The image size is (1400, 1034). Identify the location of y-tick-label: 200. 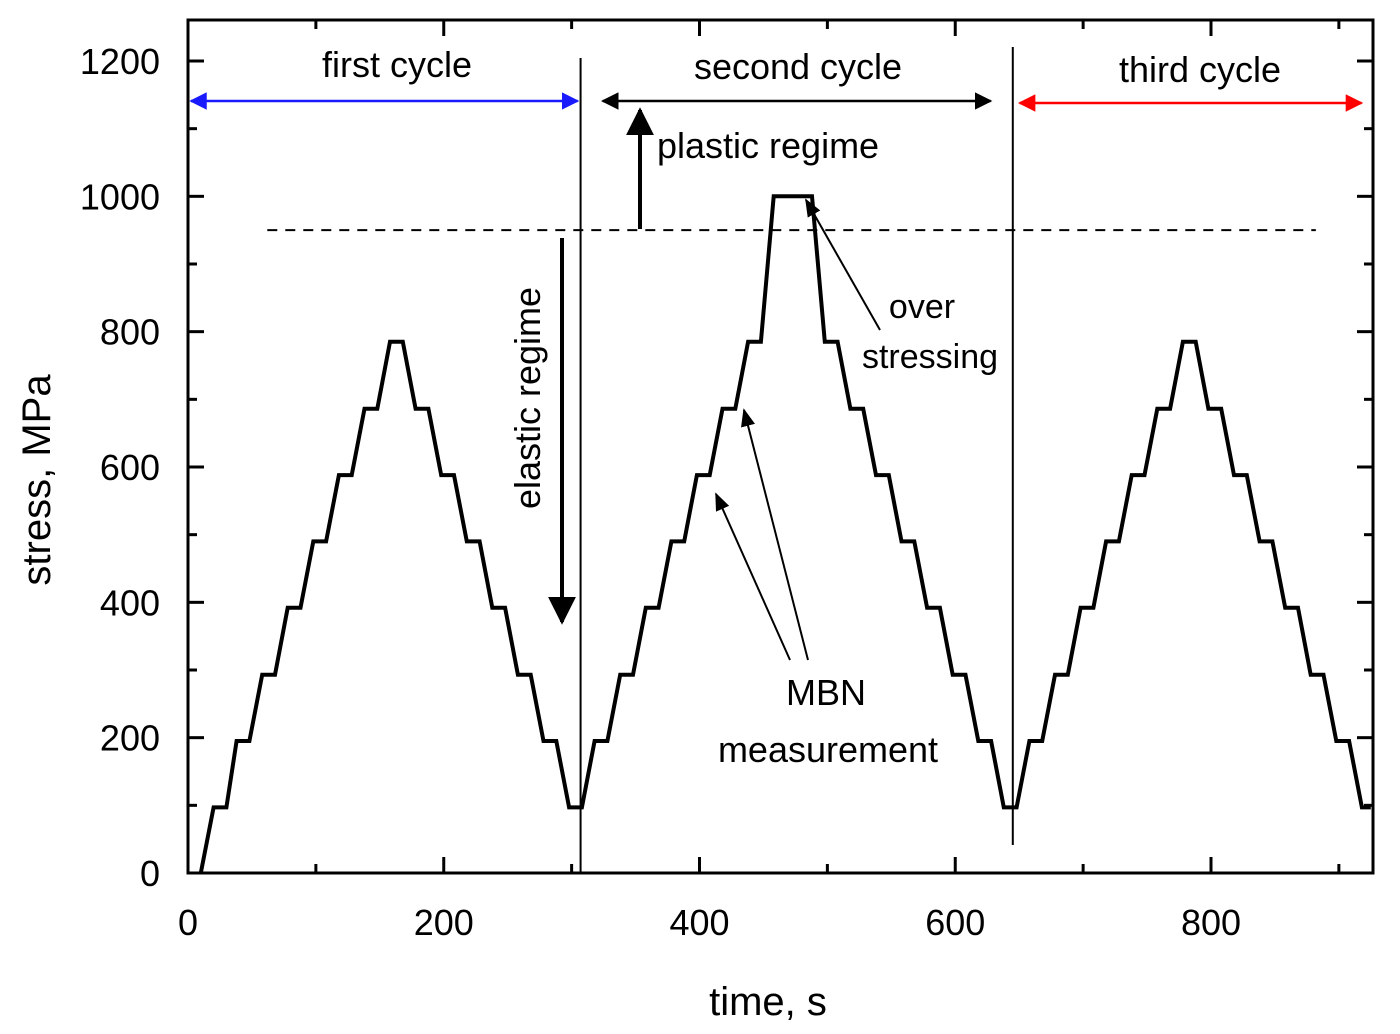
(130, 738).